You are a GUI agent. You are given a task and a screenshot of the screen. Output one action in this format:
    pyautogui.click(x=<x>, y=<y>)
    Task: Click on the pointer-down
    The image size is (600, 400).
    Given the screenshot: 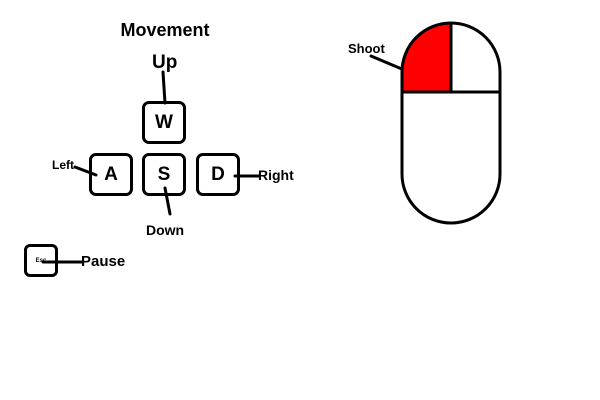 What is the action you would take?
    pyautogui.click(x=167, y=201)
    